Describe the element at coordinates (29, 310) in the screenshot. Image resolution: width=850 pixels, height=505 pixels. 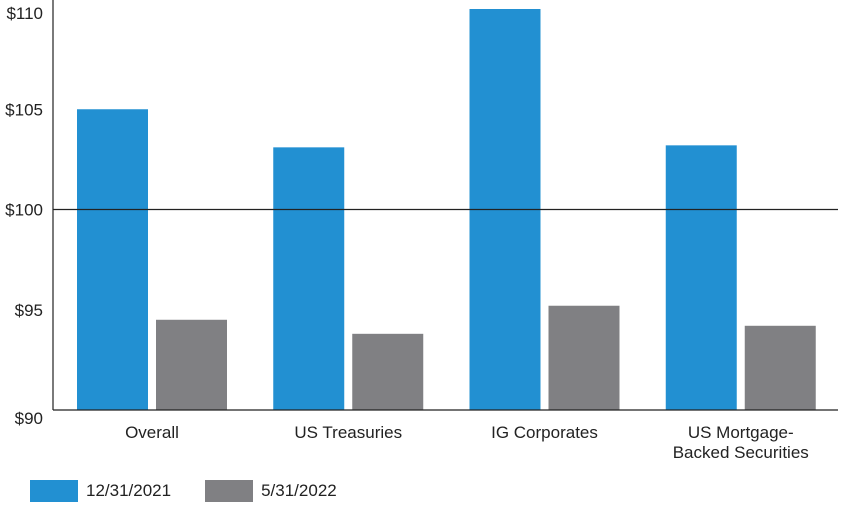
I see `y-tick-label: $95` at that location.